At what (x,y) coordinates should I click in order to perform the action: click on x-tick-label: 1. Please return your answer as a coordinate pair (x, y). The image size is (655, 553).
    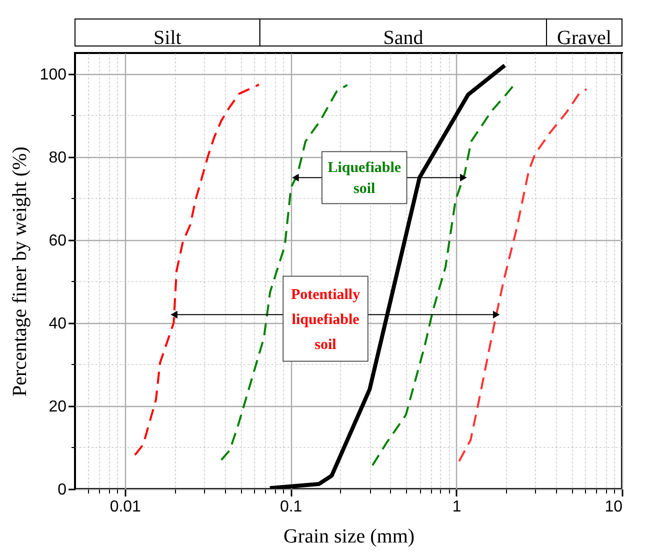
    Looking at the image, I should click on (457, 507).